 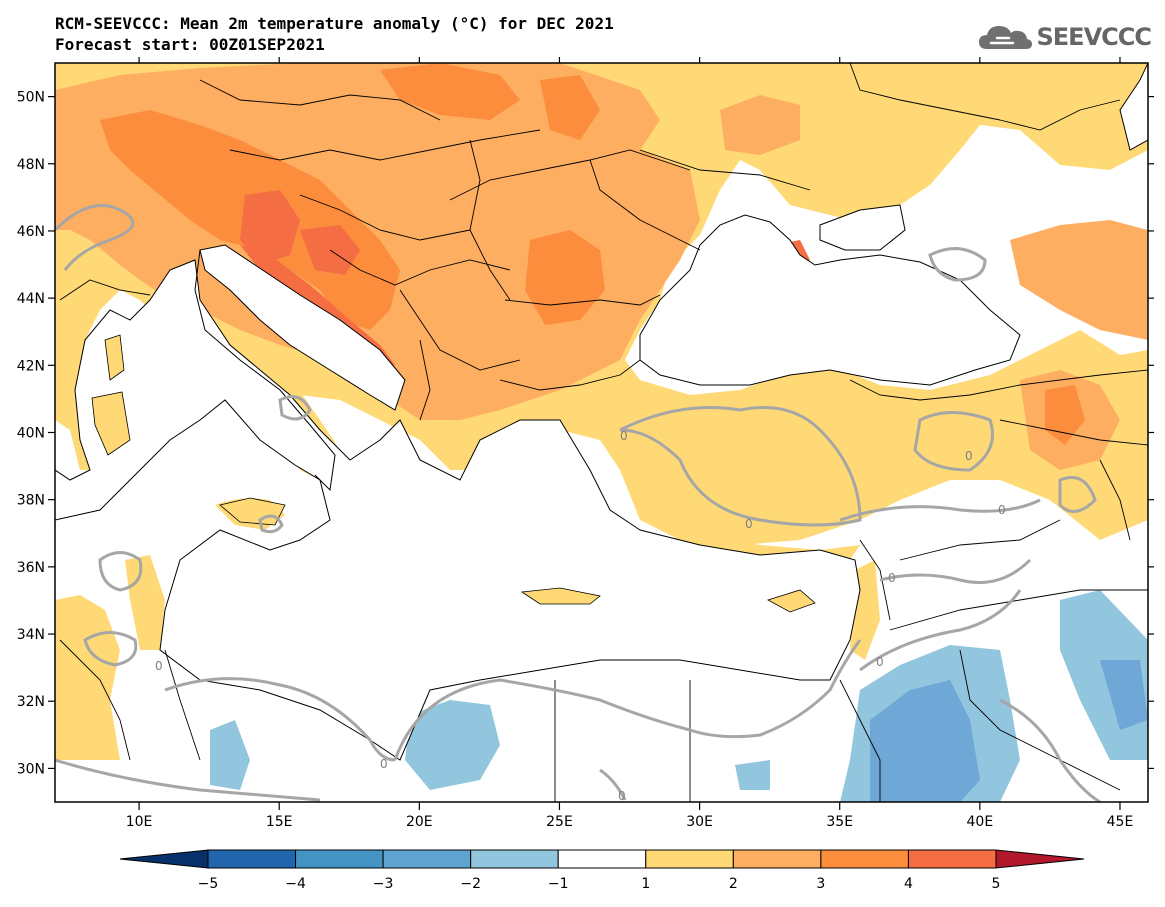 What do you see at coordinates (908, 884) in the screenshot?
I see `colorbar-label: 4` at bounding box center [908, 884].